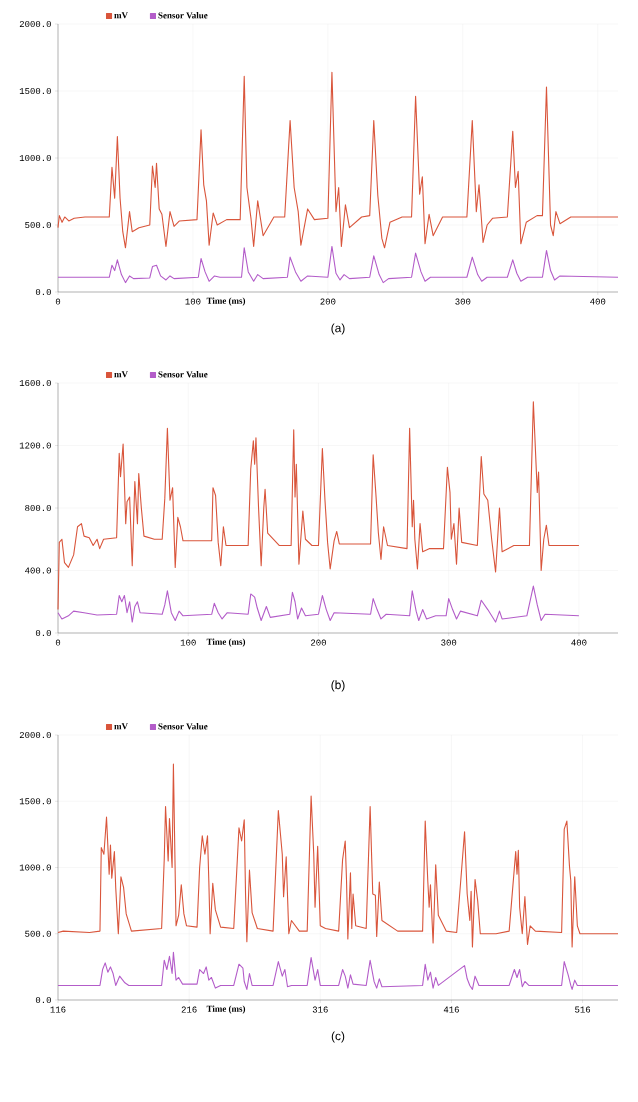 This screenshot has width=638, height=1102. What do you see at coordinates (35, 383) in the screenshot?
I see `y-tick-label: 1600.0` at bounding box center [35, 383].